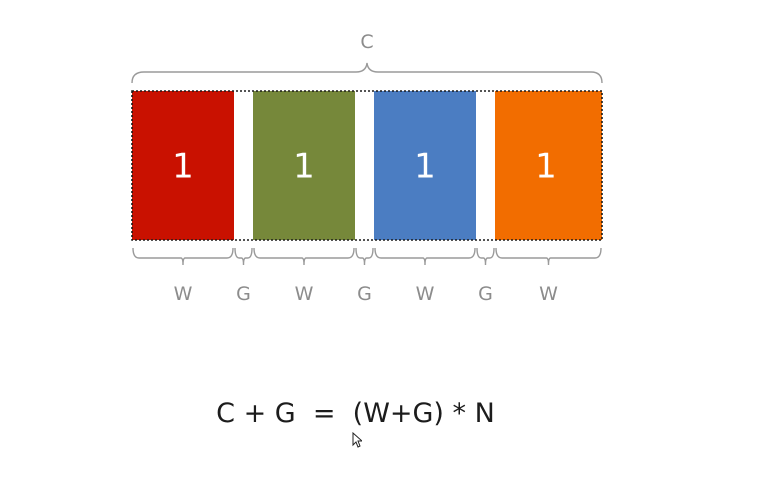 This screenshot has width=769, height=501. I want to click on segment-label-3: W, so click(304, 294).